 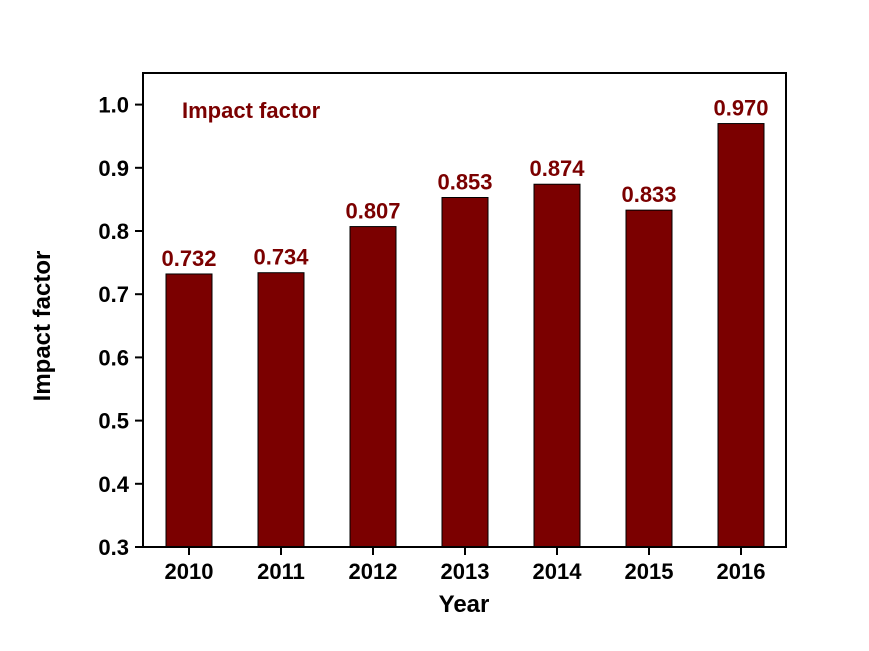 What do you see at coordinates (373, 571) in the screenshot?
I see `x-tick-label: 2012` at bounding box center [373, 571].